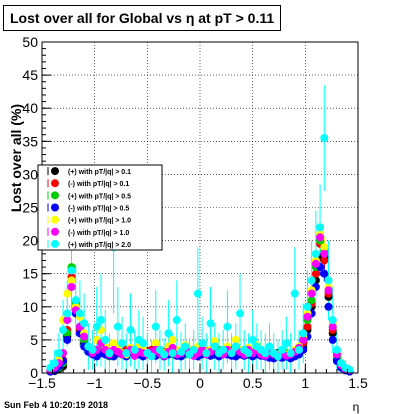 The width and height of the screenshot is (400, 414). I want to click on x-tick-label: −0.5, so click(148, 383).